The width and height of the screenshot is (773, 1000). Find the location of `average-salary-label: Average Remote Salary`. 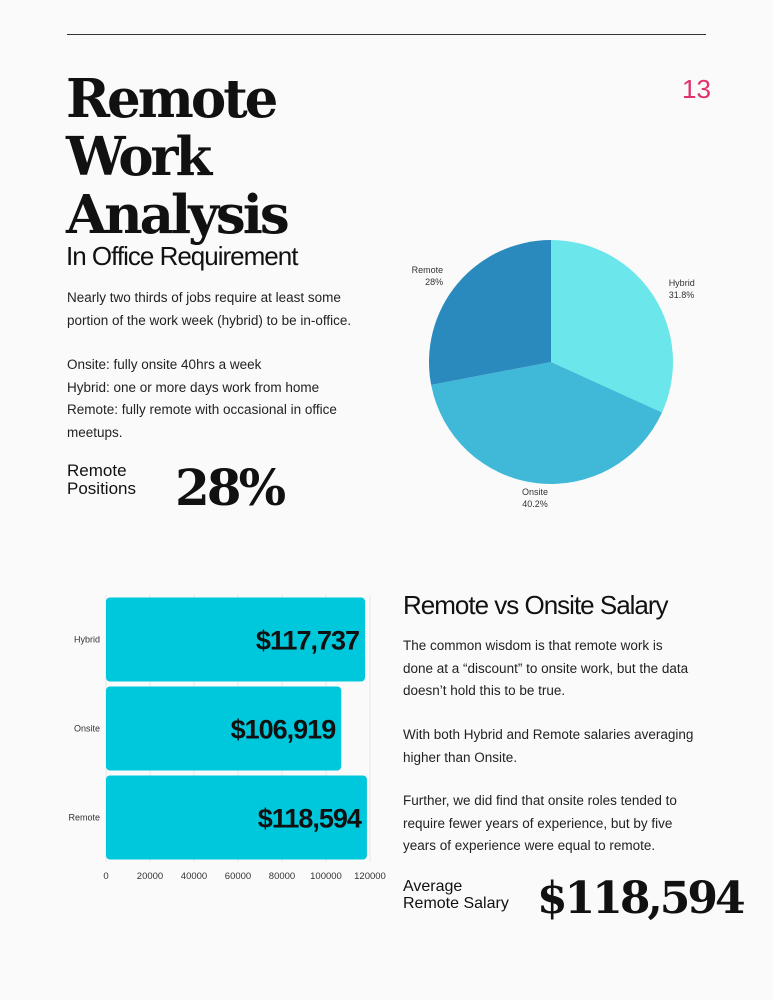

average-salary-label: Average Remote Salary is located at coordinates (456, 895).